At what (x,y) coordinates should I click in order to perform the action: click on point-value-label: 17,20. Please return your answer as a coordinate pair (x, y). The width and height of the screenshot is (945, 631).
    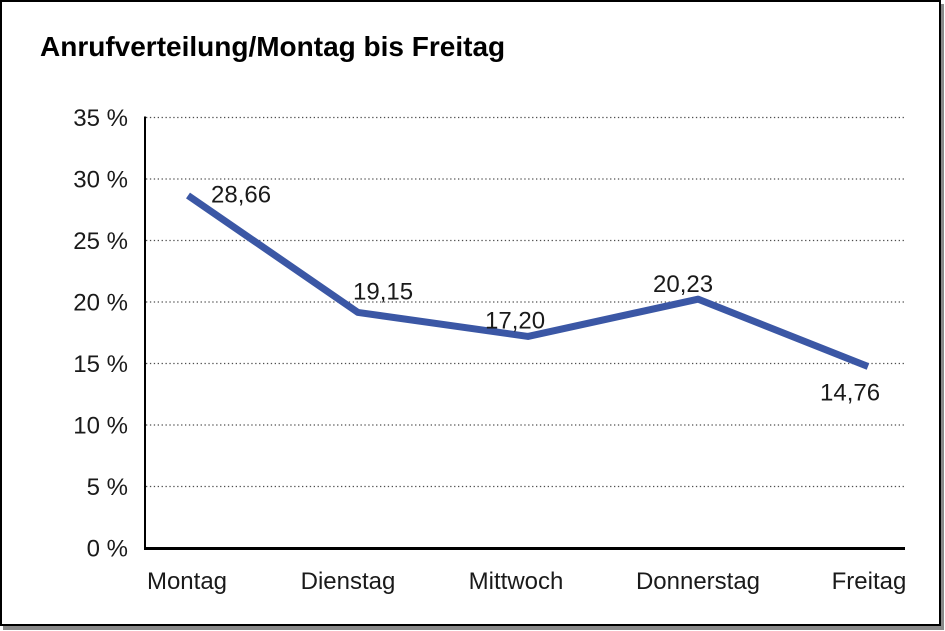
    Looking at the image, I should click on (515, 320).